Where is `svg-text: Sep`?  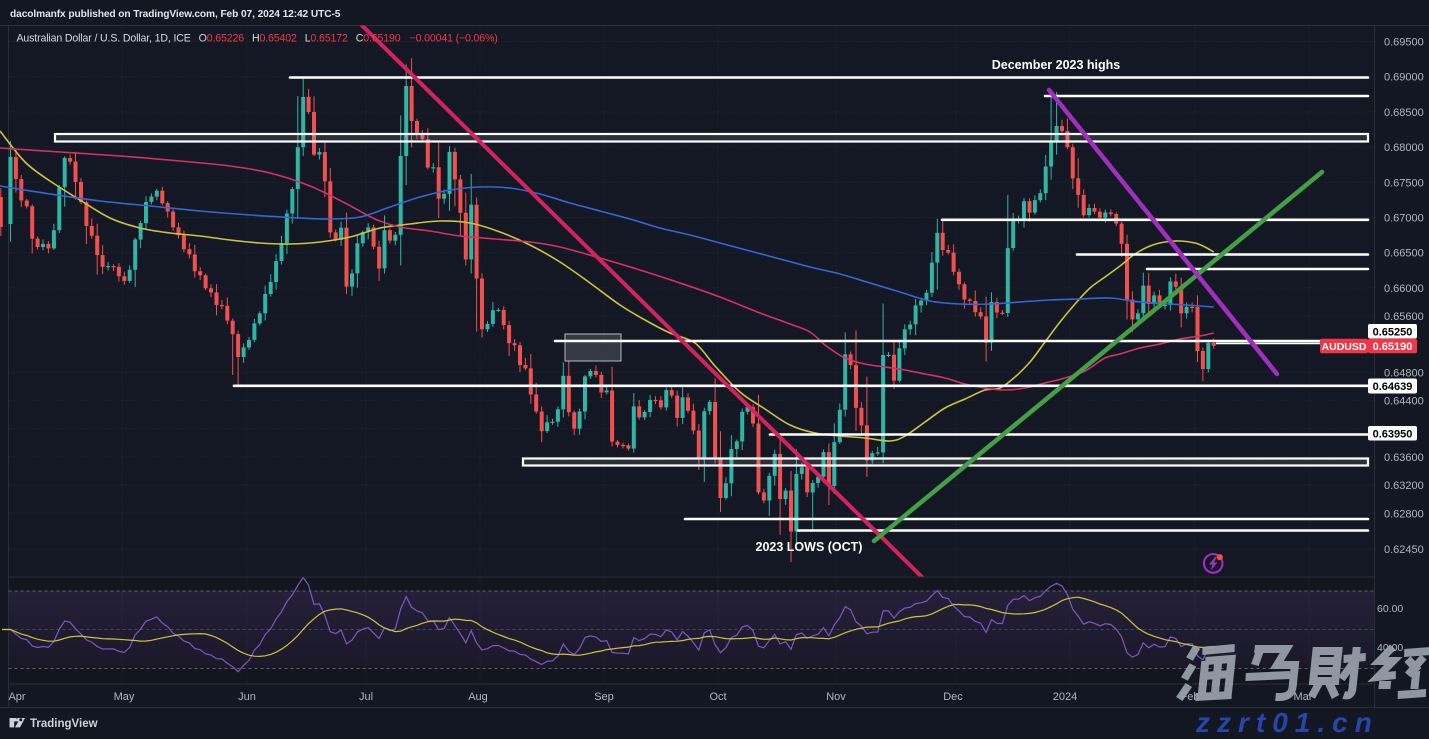
svg-text: Sep is located at coordinates (604, 697).